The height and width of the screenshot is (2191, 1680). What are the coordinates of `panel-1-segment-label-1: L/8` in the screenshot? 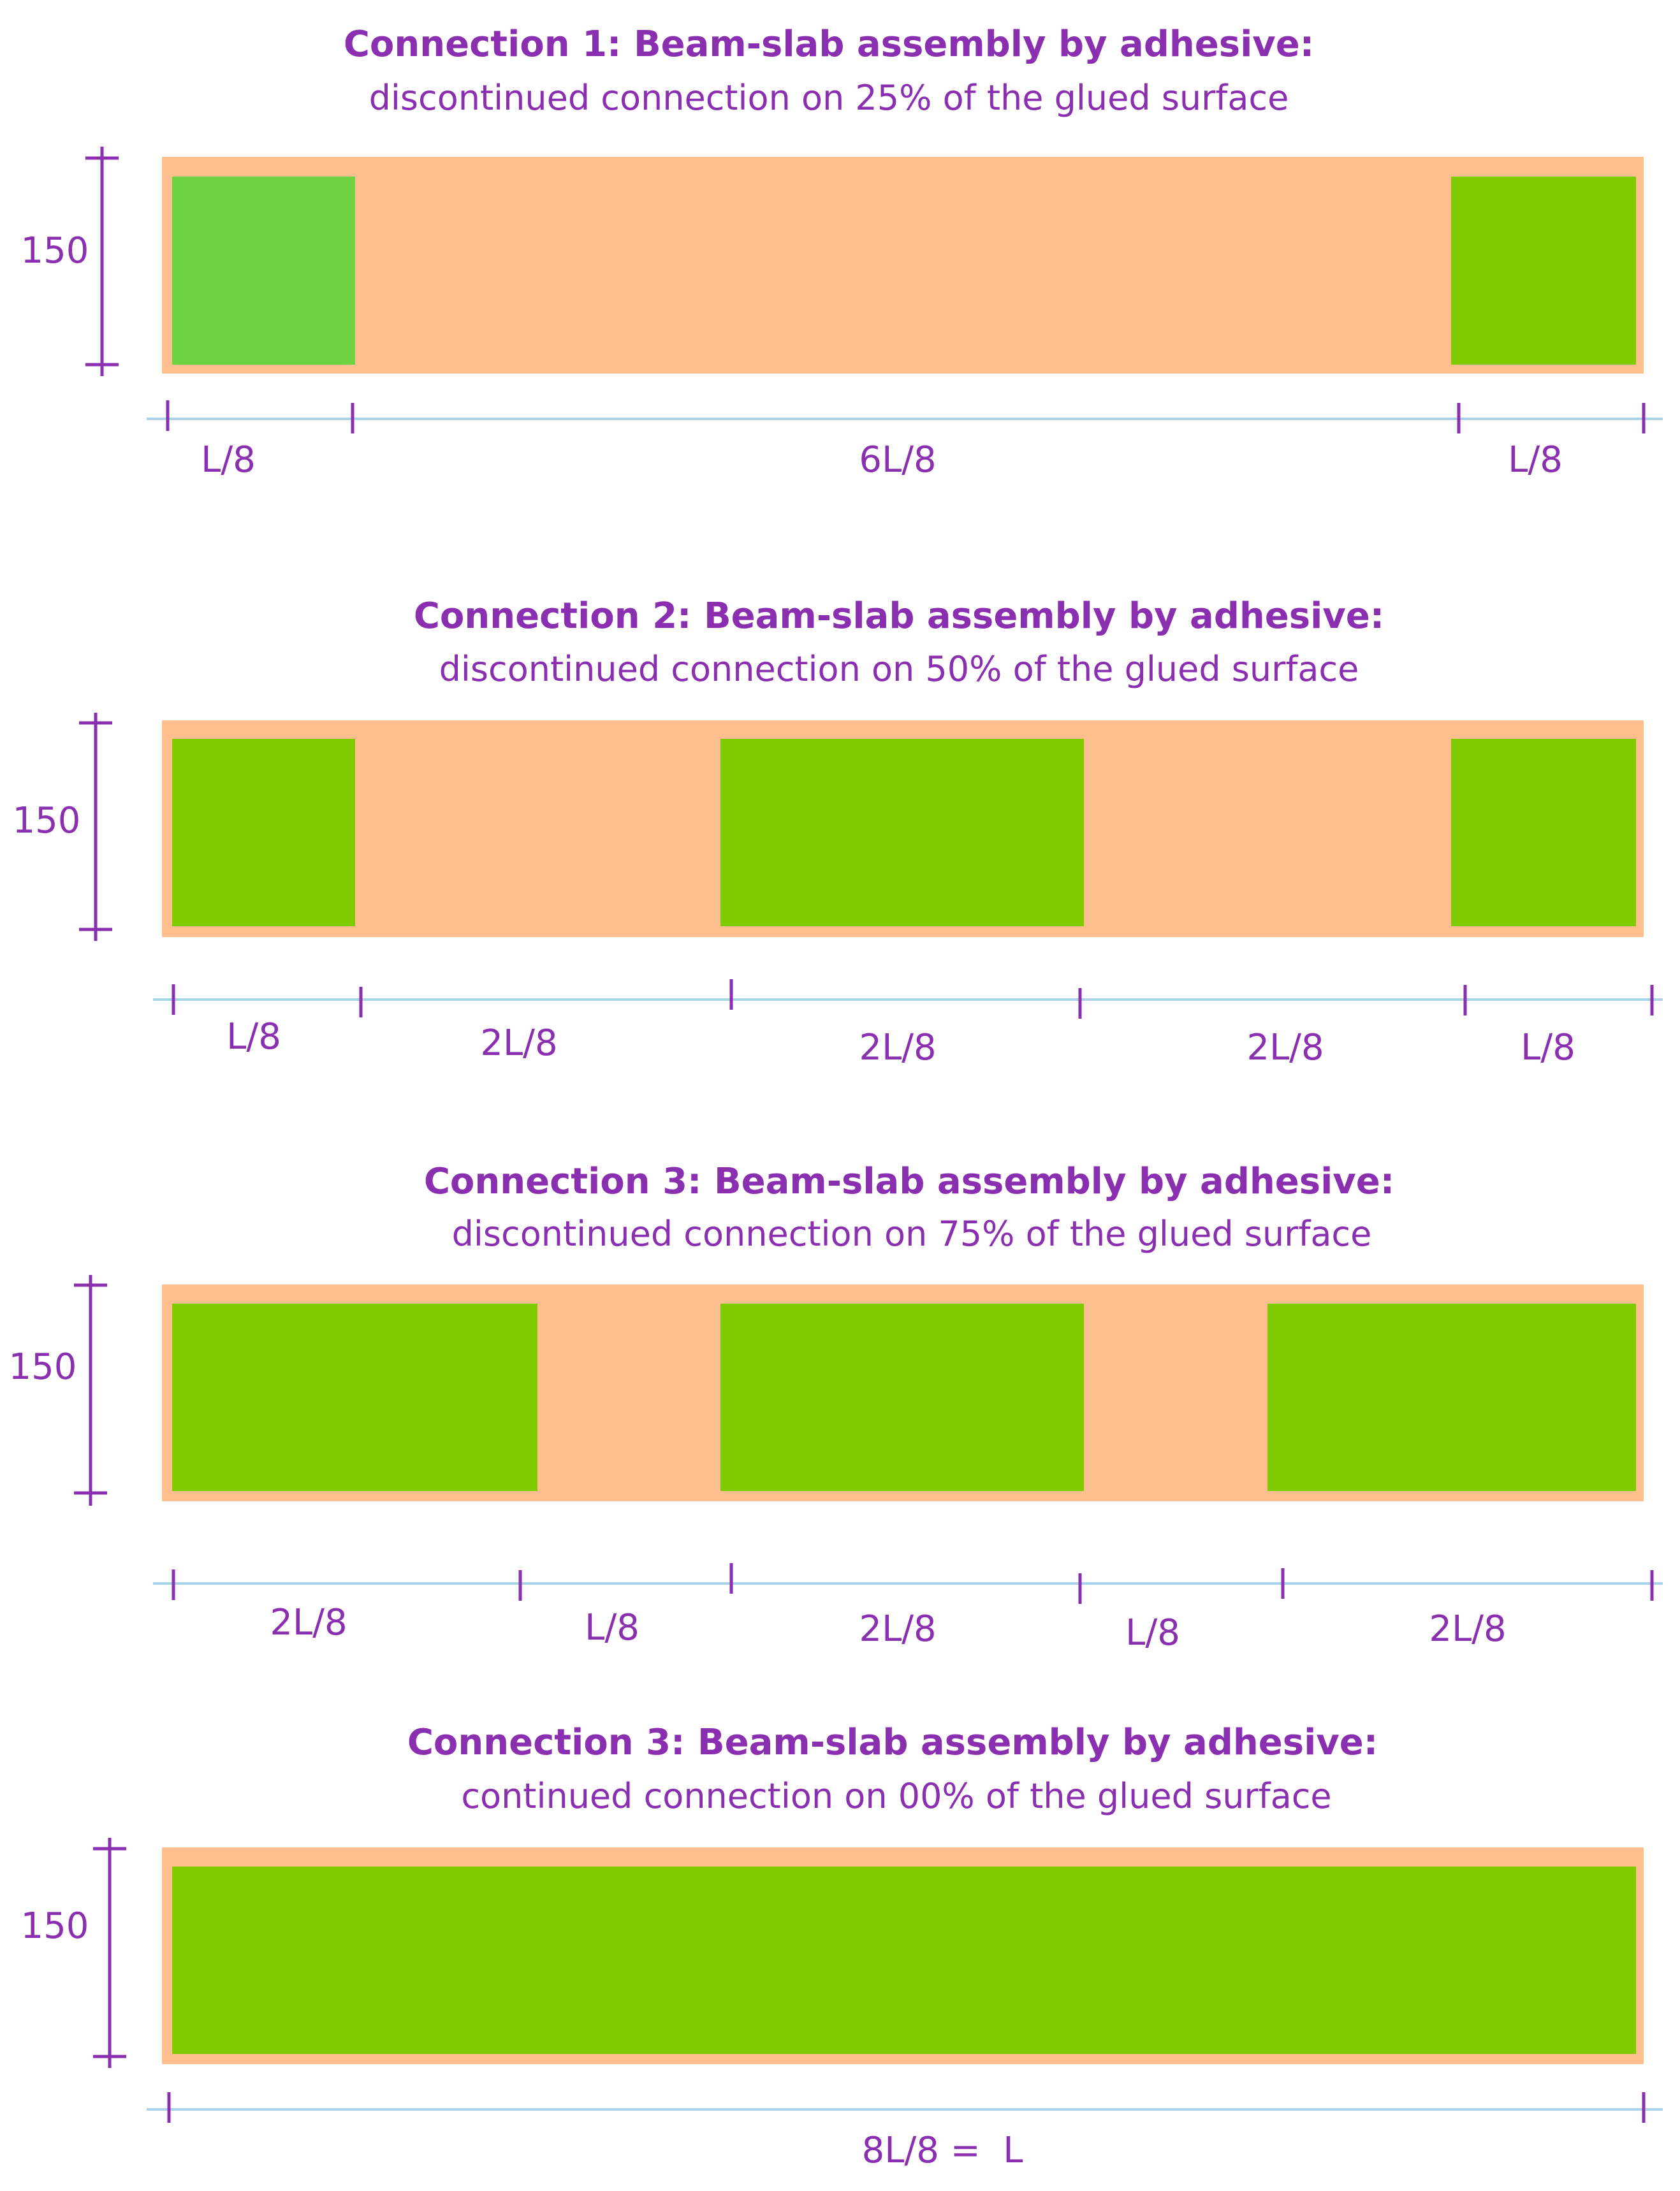 It's located at (228, 460).